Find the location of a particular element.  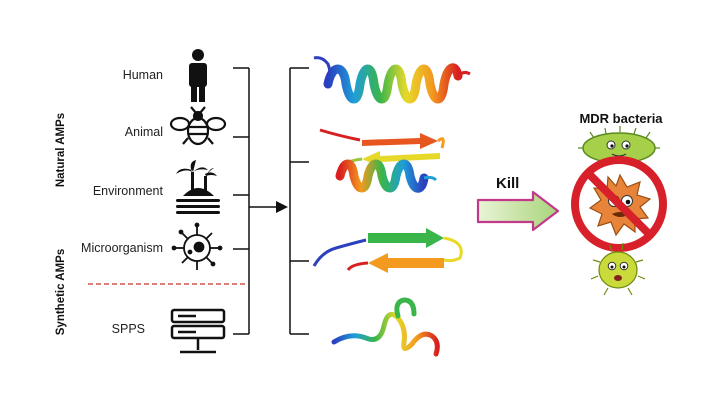

synthetic-amps-label: Synthetic AMPs is located at coordinates (61, 292).